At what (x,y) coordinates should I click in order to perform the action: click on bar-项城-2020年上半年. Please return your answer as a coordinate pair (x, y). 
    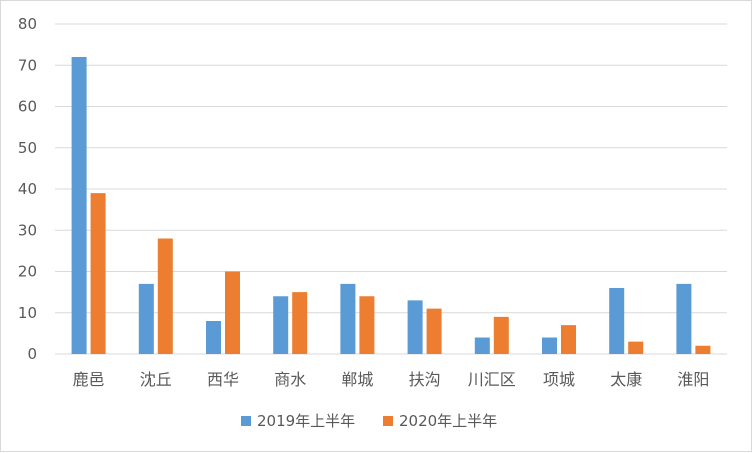
    Looking at the image, I should click on (568, 339).